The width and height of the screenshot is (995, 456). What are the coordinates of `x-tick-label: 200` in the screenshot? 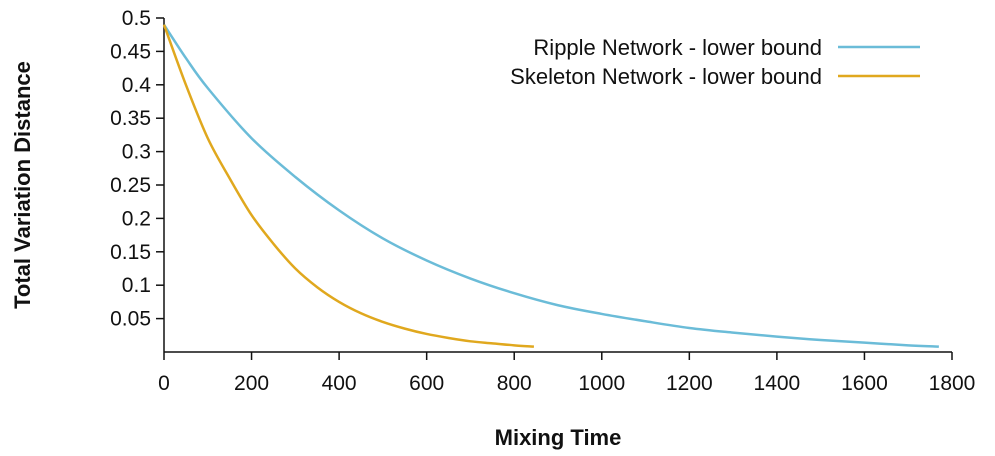 It's located at (251, 383).